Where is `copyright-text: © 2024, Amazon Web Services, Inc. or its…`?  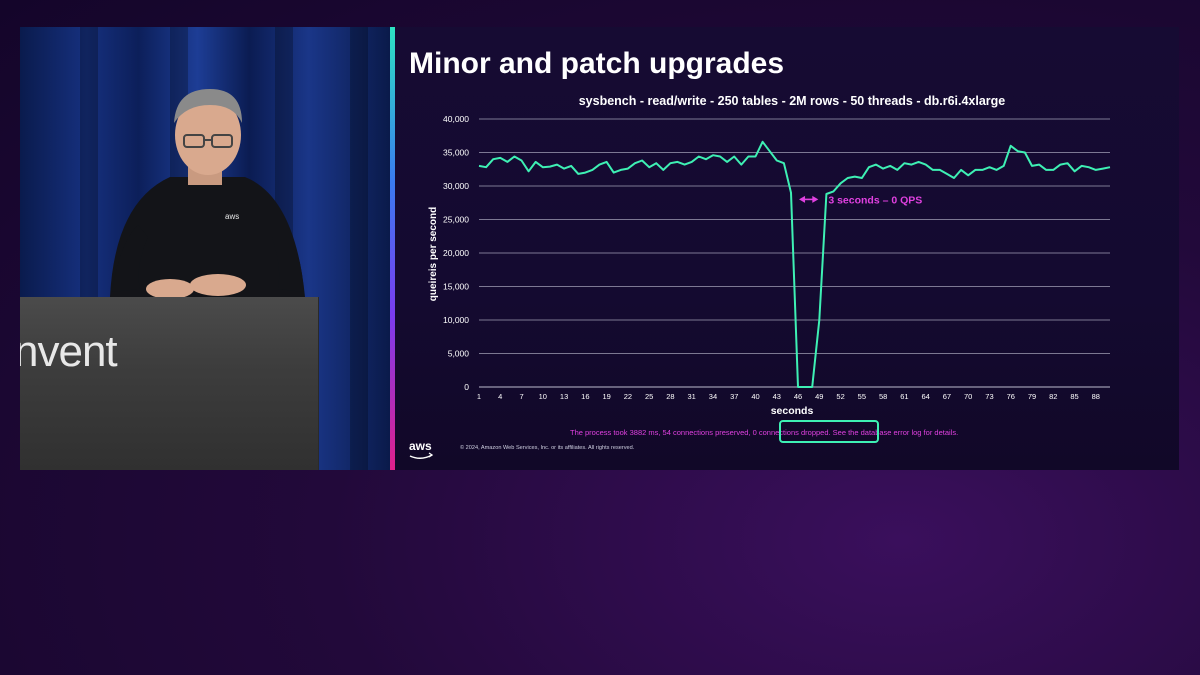 copyright-text: © 2024, Amazon Web Services, Inc. or its… is located at coordinates (547, 448).